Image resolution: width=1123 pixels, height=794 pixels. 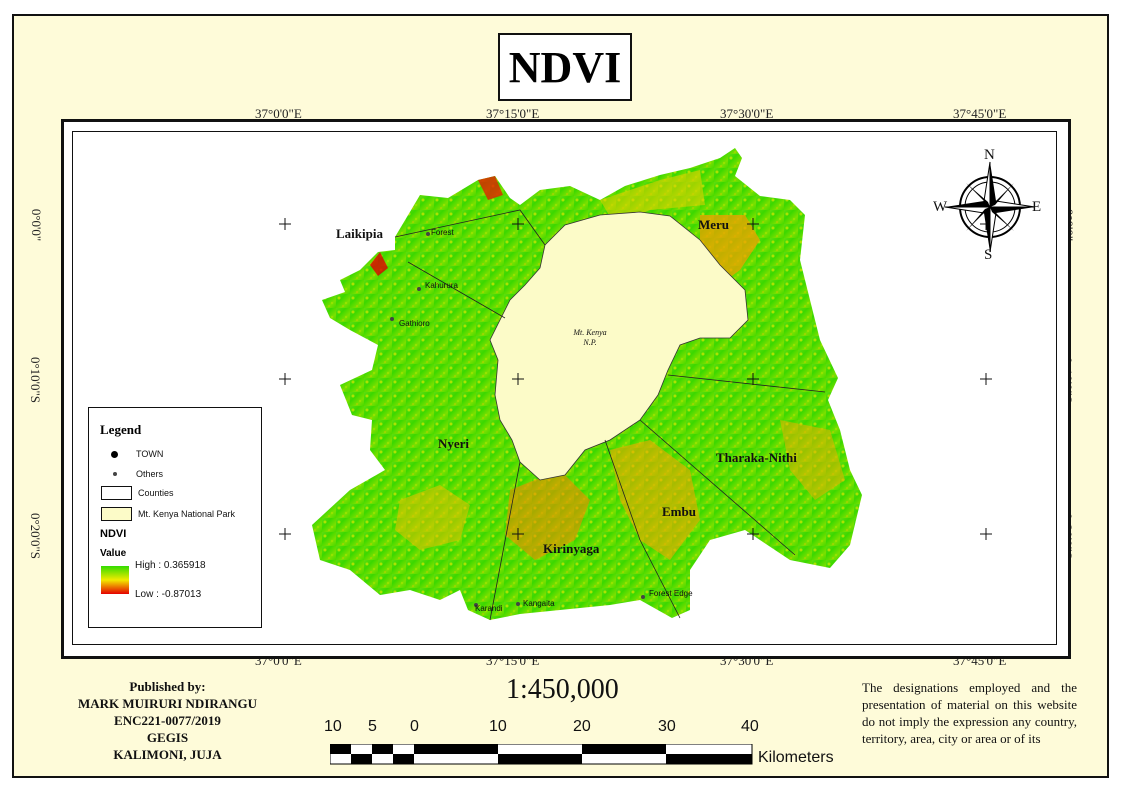 I want to click on publisher-line3: ENC221-0077/2019, so click(x=167, y=720).